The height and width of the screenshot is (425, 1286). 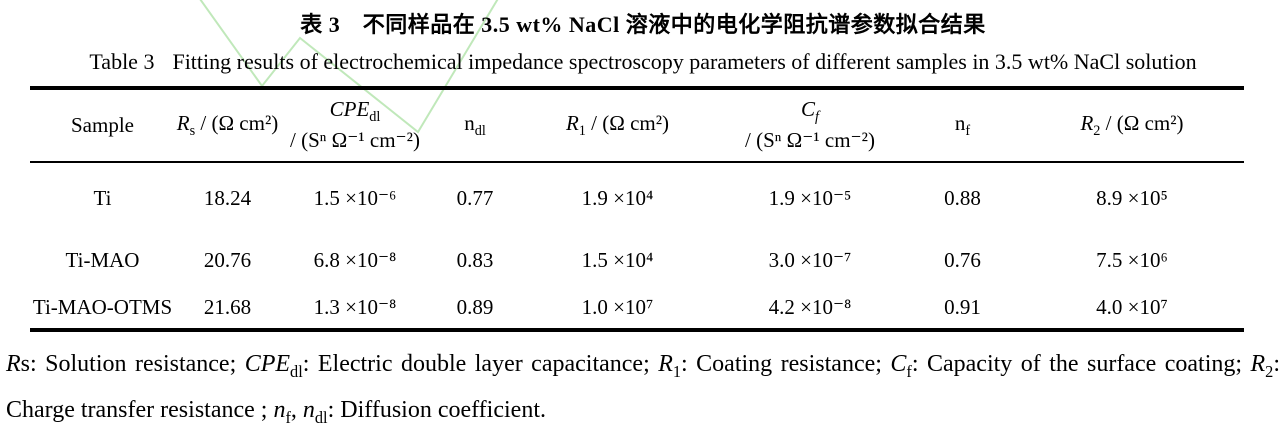 I want to click on col-header-n-f: nf, so click(x=962, y=125).